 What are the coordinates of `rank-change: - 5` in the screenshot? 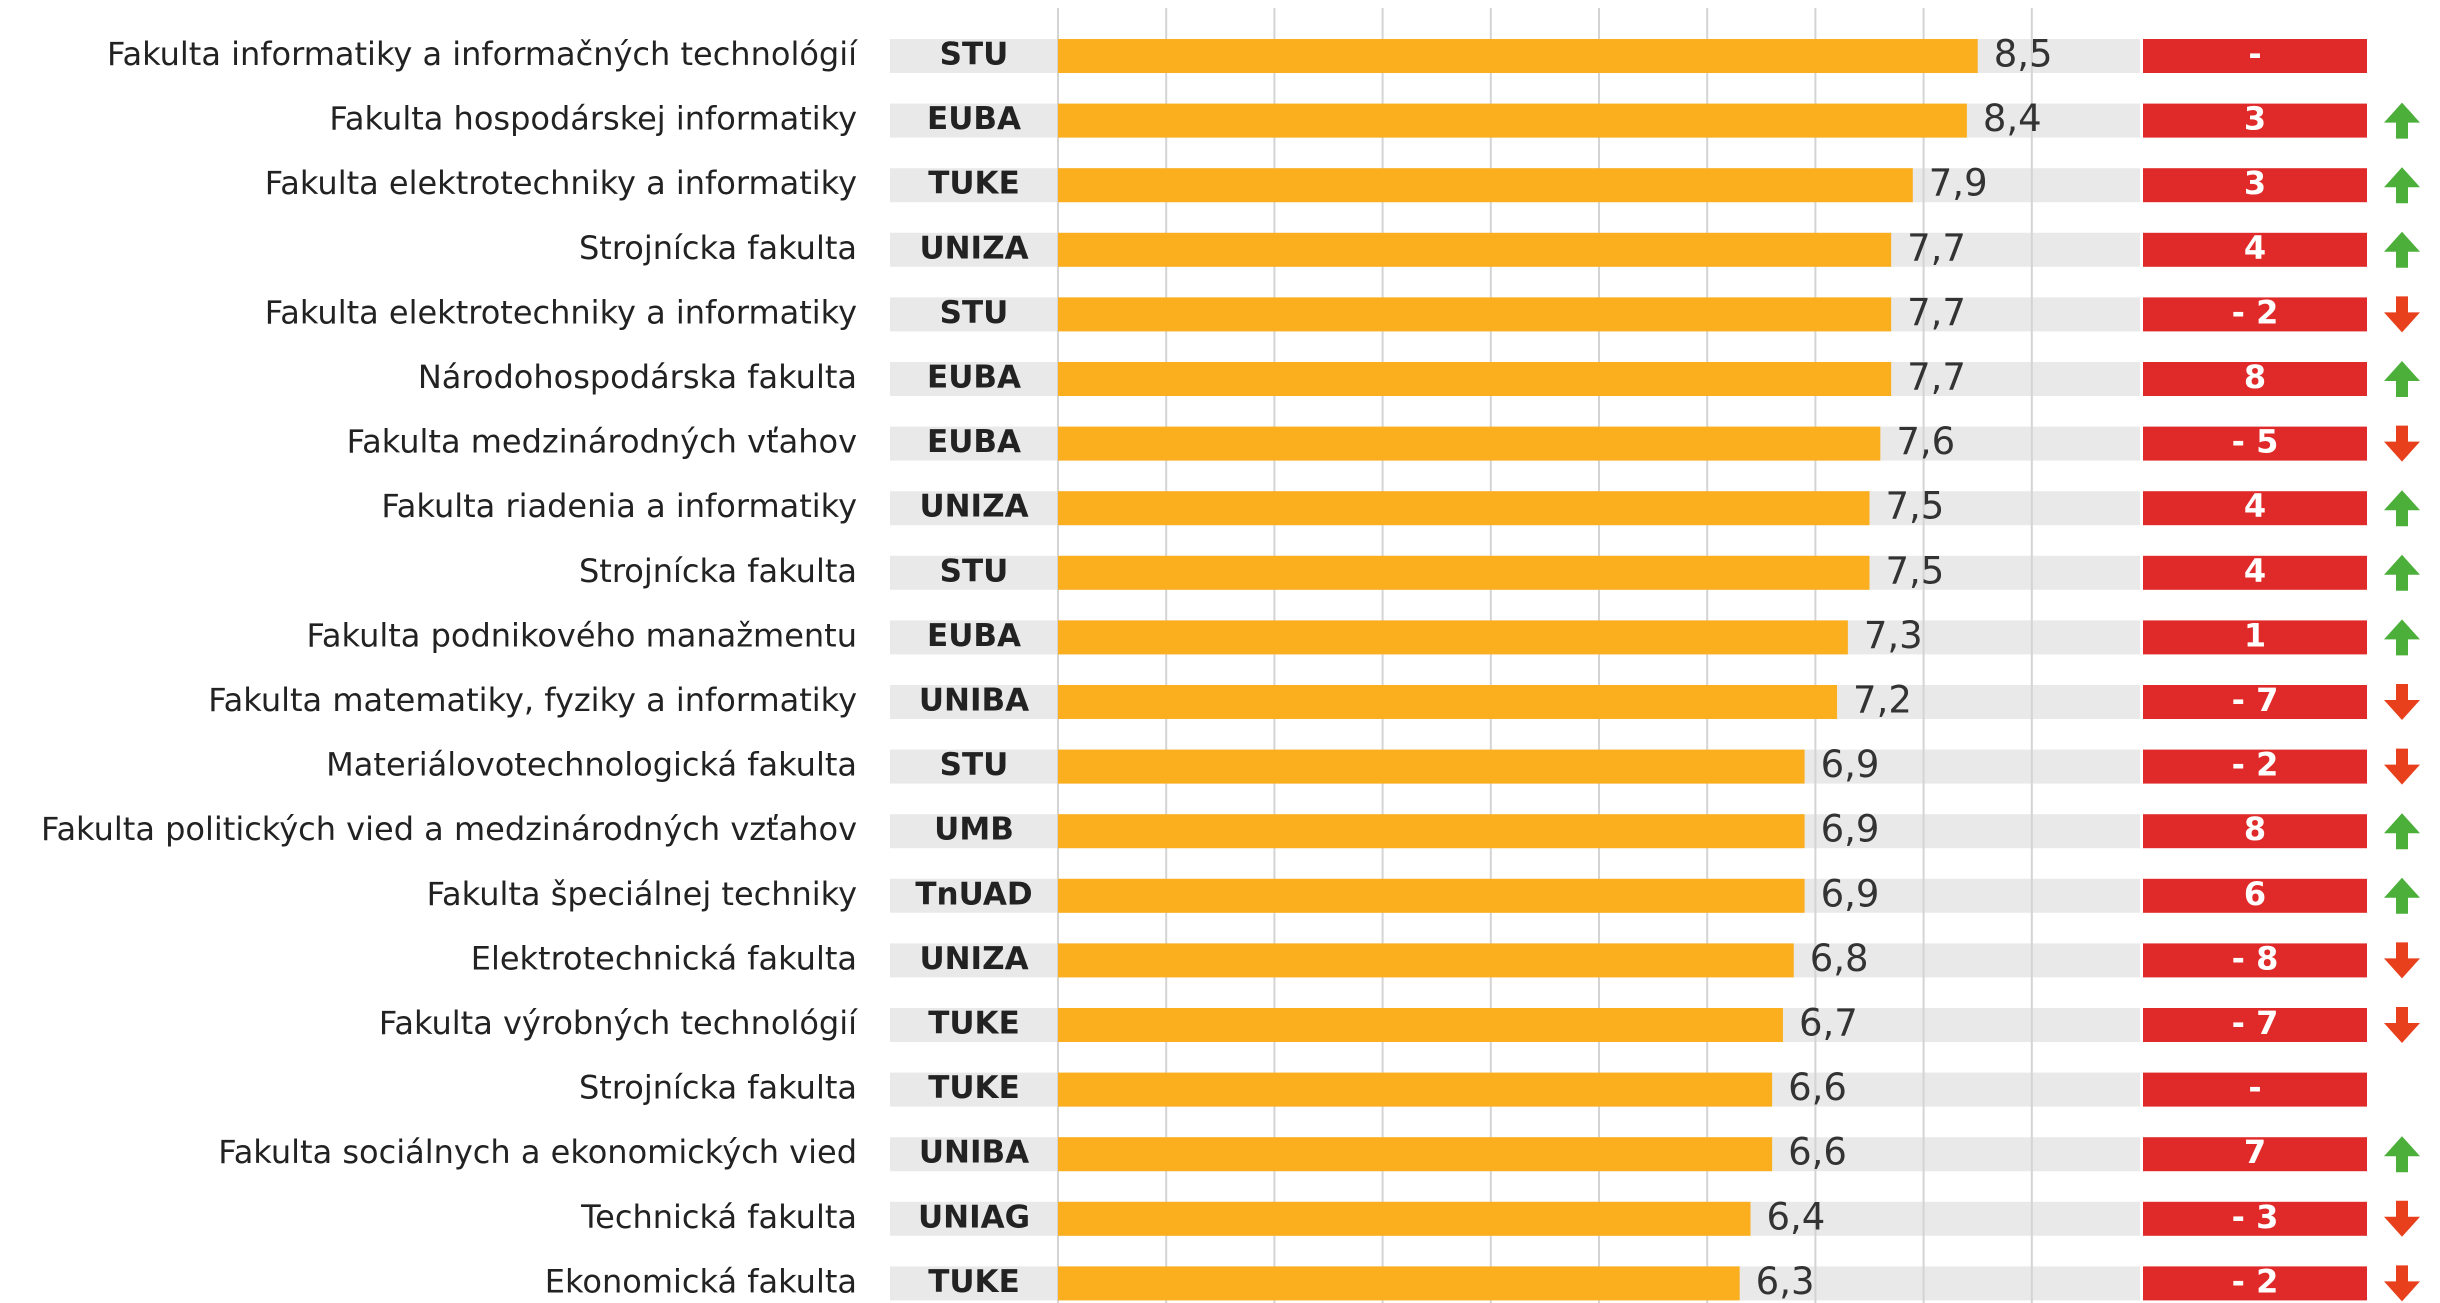 It's located at (2255, 442).